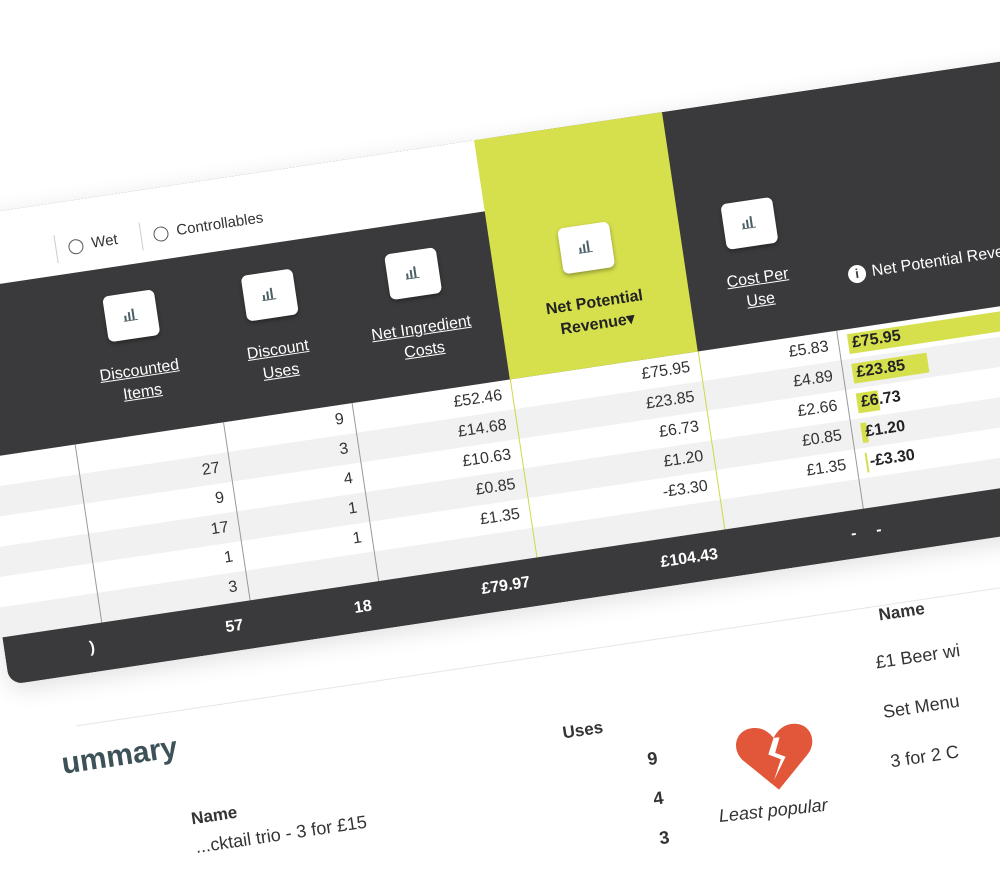  Describe the element at coordinates (214, 815) in the screenshot. I see `summary-name-header: Name` at that location.